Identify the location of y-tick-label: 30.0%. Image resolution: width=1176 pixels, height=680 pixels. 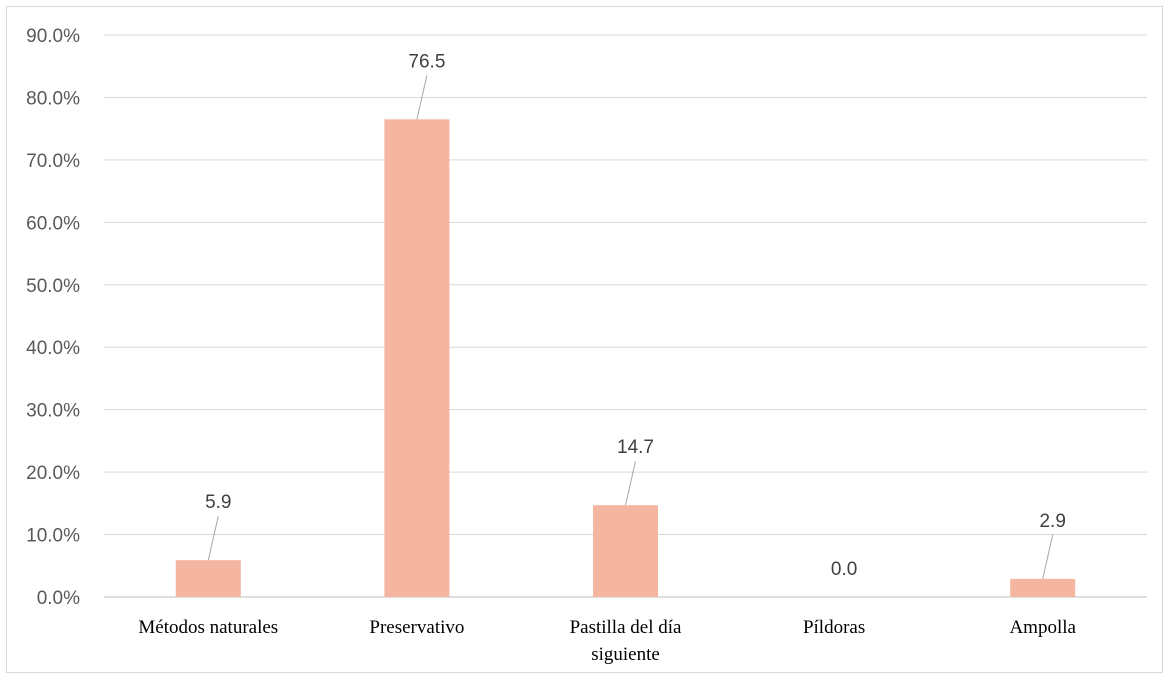
(53, 411).